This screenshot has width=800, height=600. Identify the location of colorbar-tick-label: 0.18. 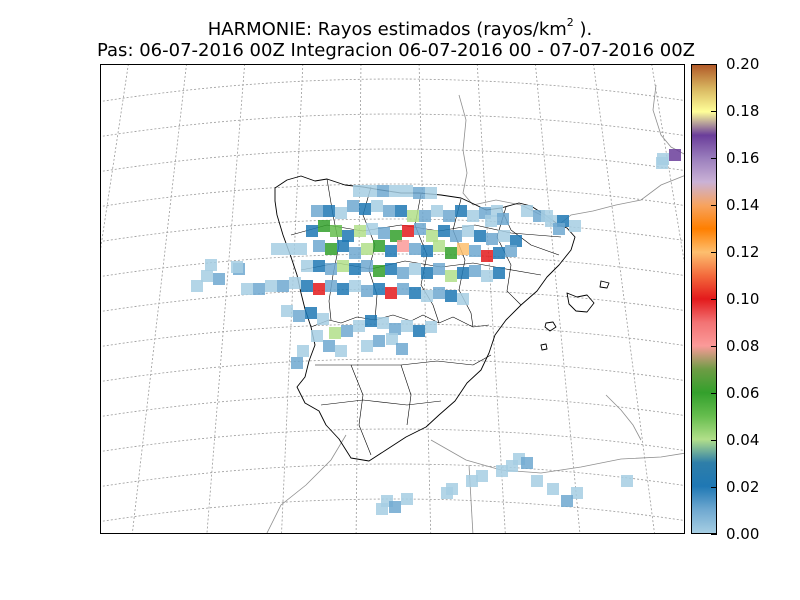
(743, 111).